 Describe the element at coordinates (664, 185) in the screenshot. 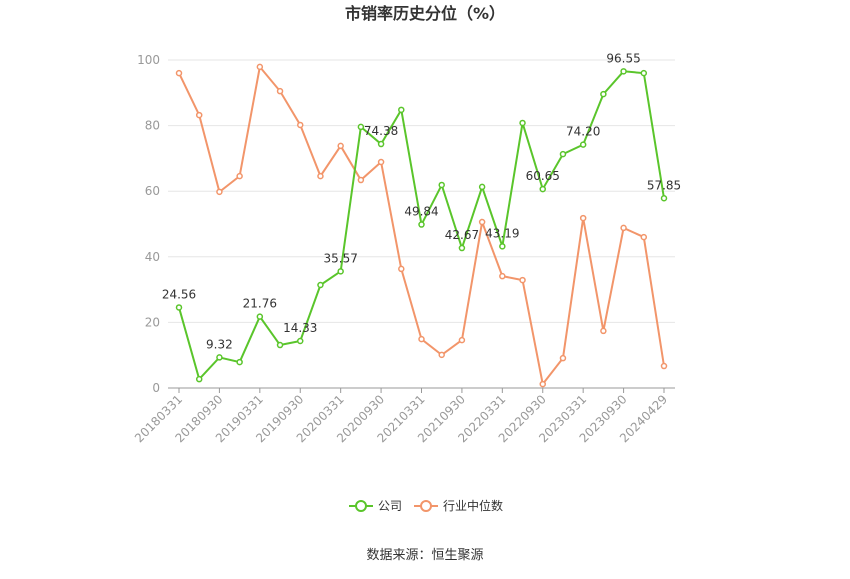

I see `data-label: 57.85` at that location.